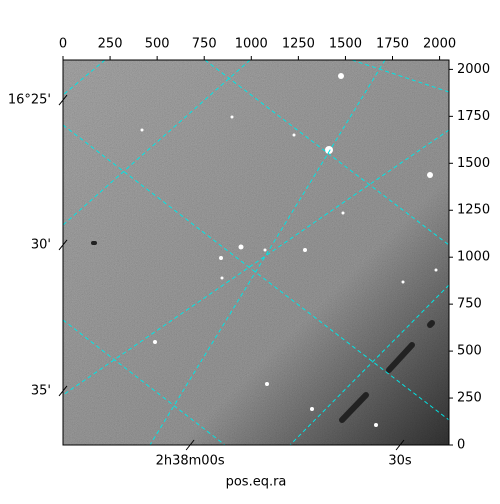 Image resolution: width=500 pixels, height=504 pixels. What do you see at coordinates (469, 398) in the screenshot?
I see `y-tick-label: 250` at bounding box center [469, 398].